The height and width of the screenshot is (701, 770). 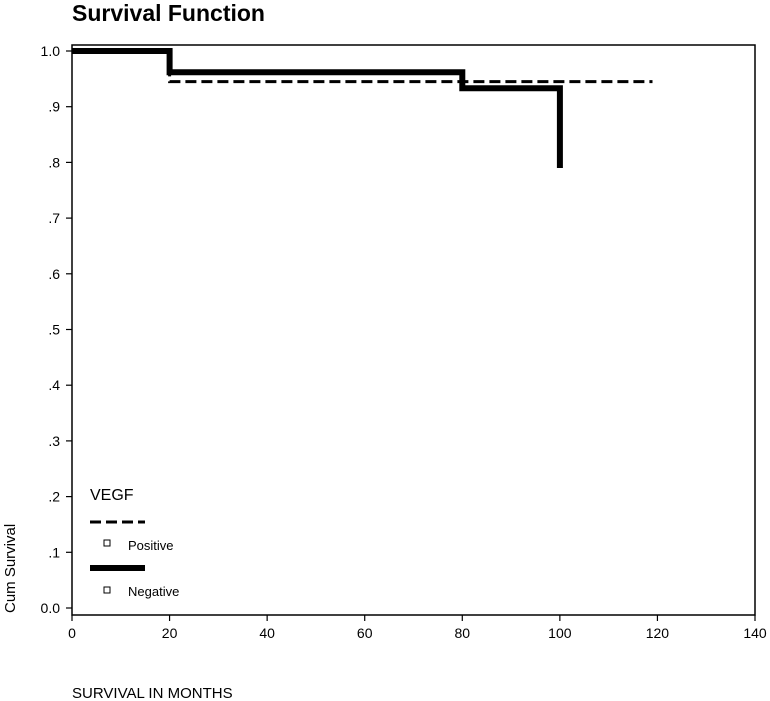 I want to click on legend: VEGF Positive Negative, so click(x=134, y=543).